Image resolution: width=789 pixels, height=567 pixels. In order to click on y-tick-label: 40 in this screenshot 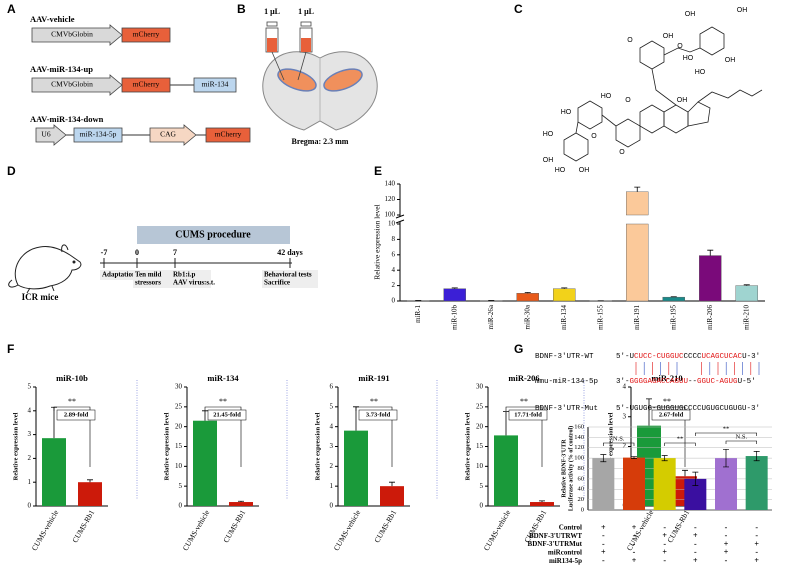, I will do `click(581, 489)`.